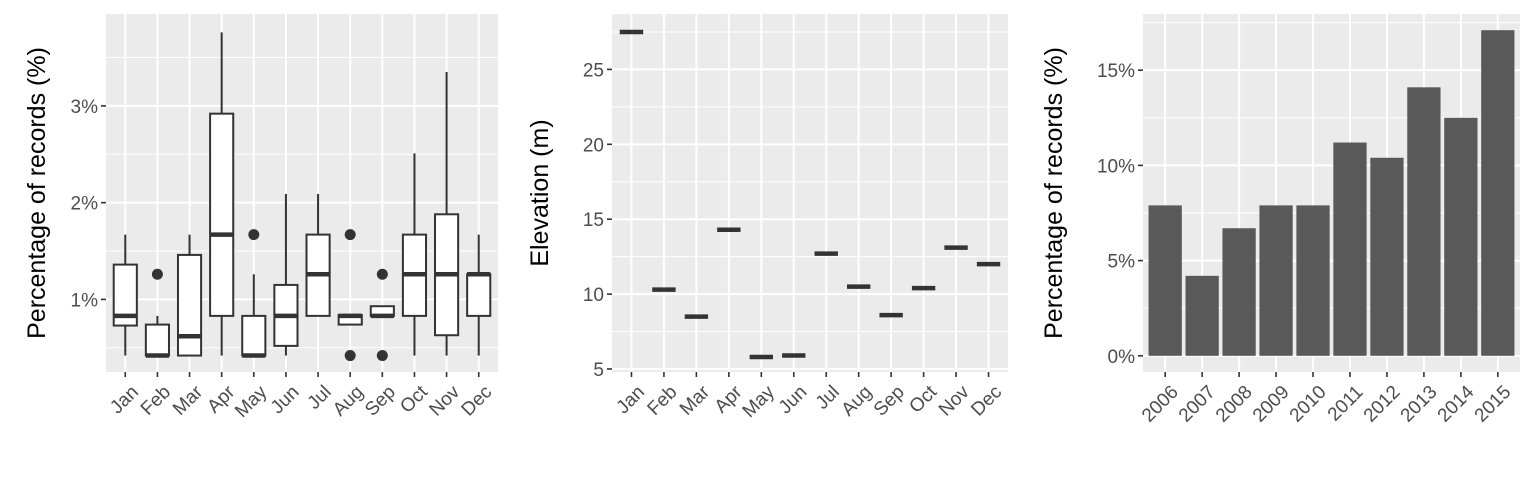 This screenshot has width=1536, height=480. What do you see at coordinates (318, 255) in the screenshot?
I see `box-jul` at bounding box center [318, 255].